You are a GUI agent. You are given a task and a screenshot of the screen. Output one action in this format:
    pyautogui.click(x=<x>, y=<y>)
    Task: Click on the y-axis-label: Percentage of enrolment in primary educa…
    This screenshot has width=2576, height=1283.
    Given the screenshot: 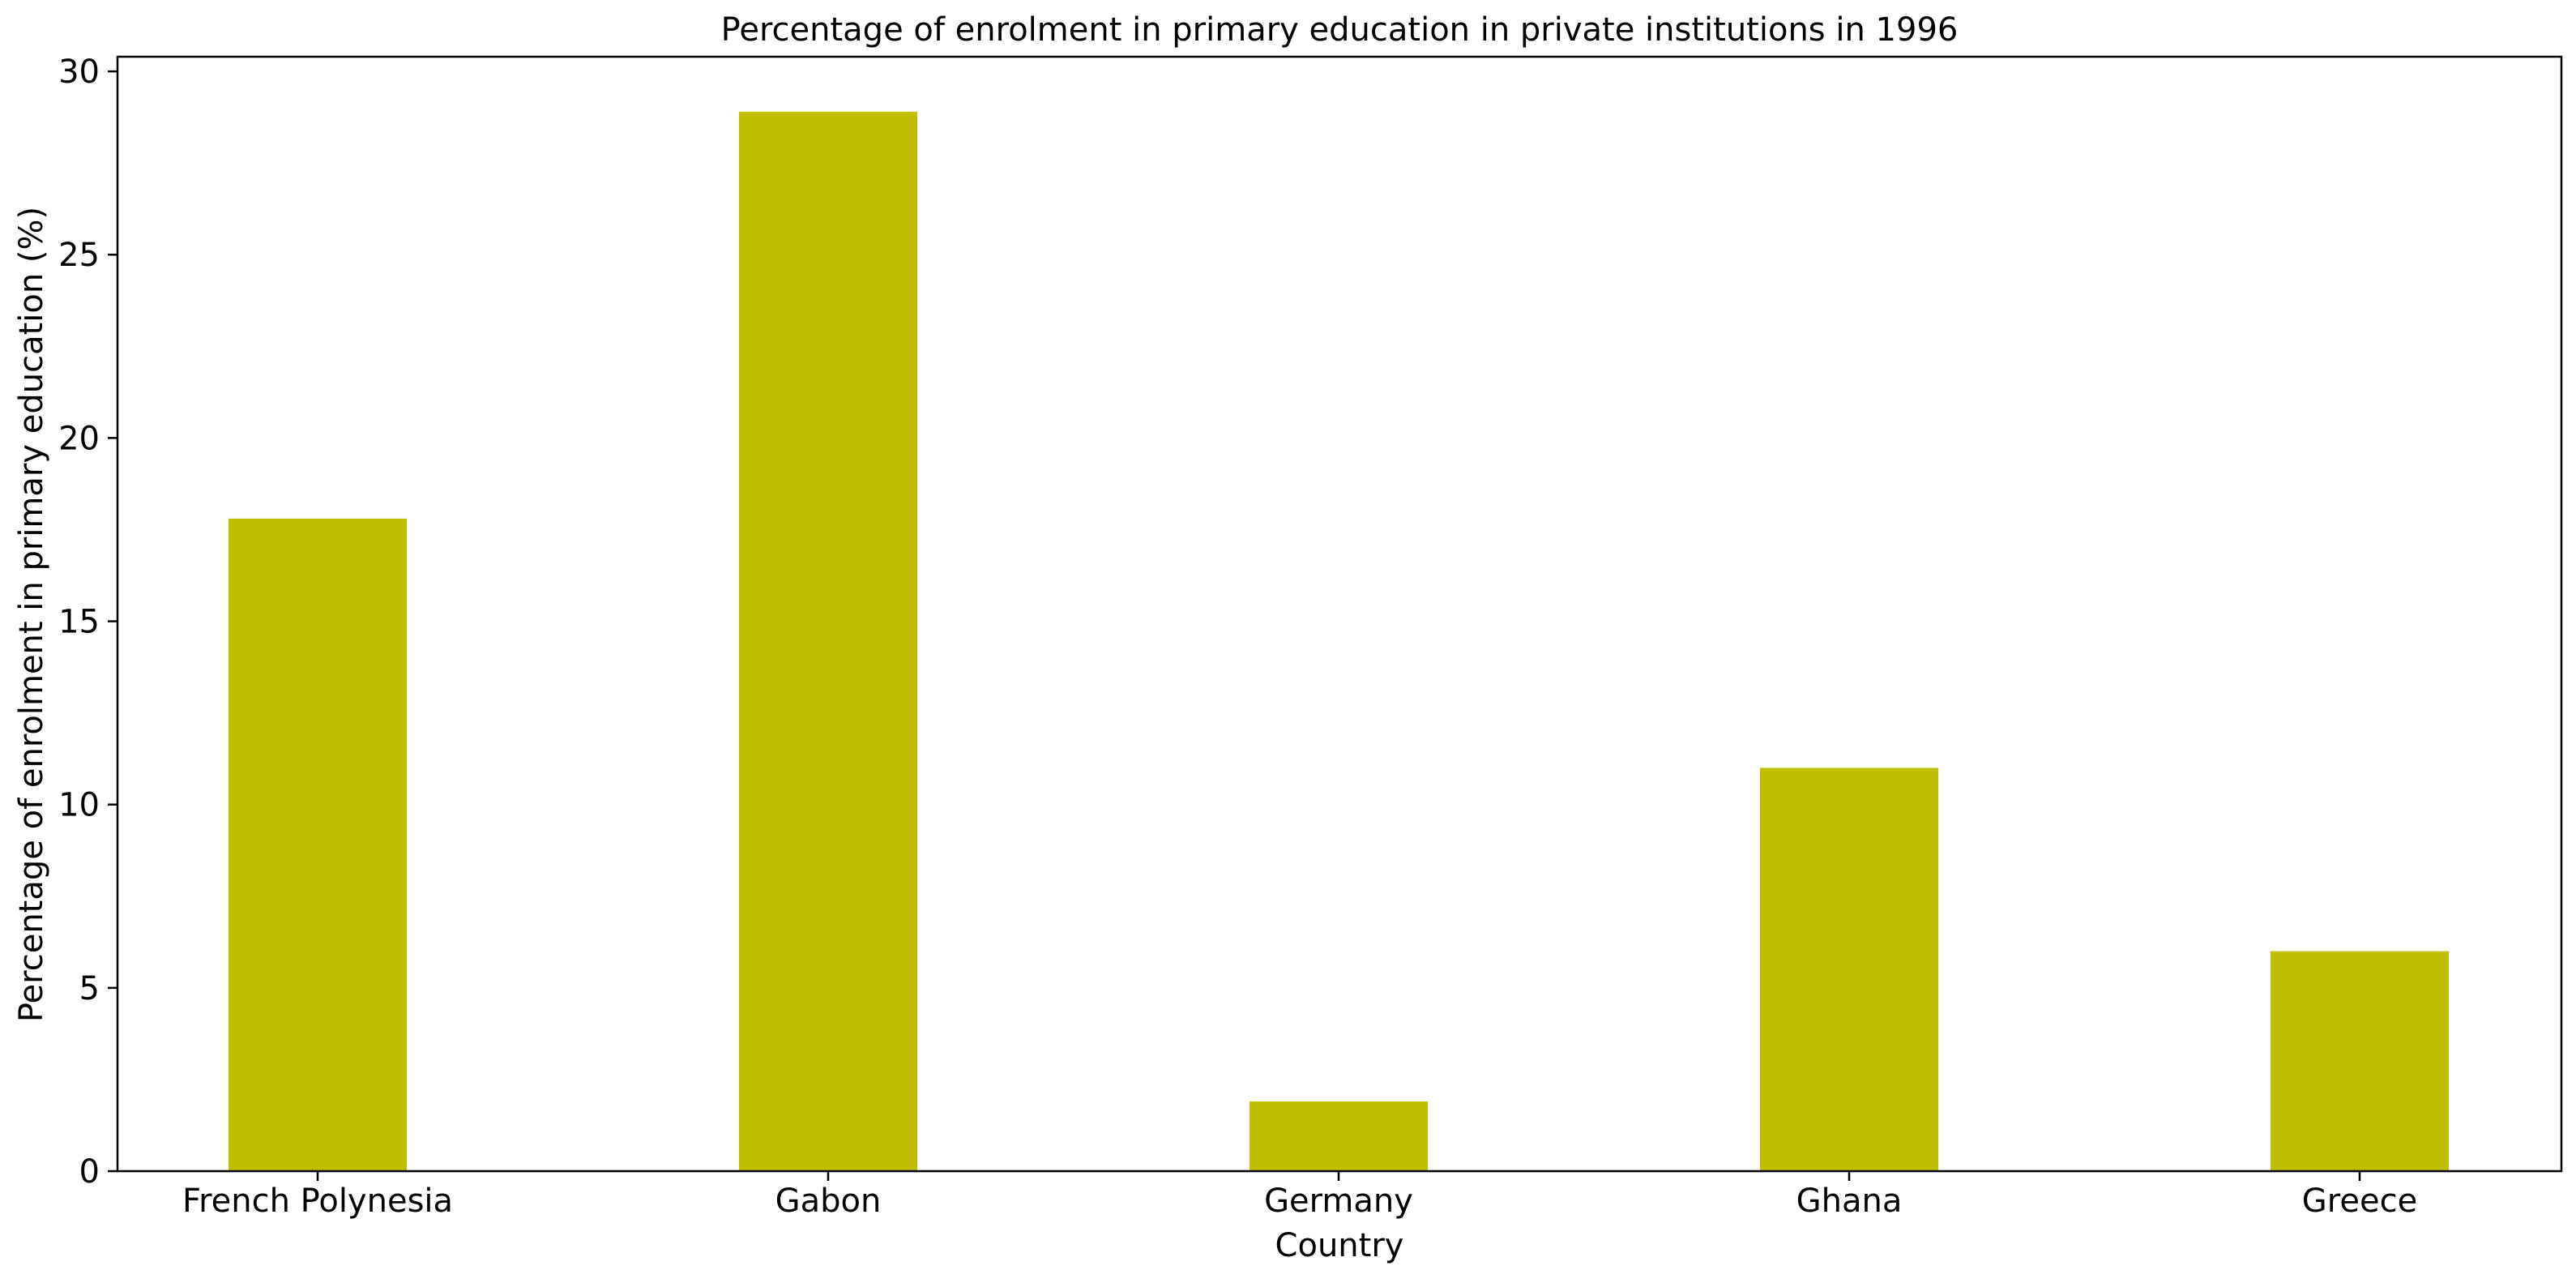 What is the action you would take?
    pyautogui.click(x=31, y=614)
    